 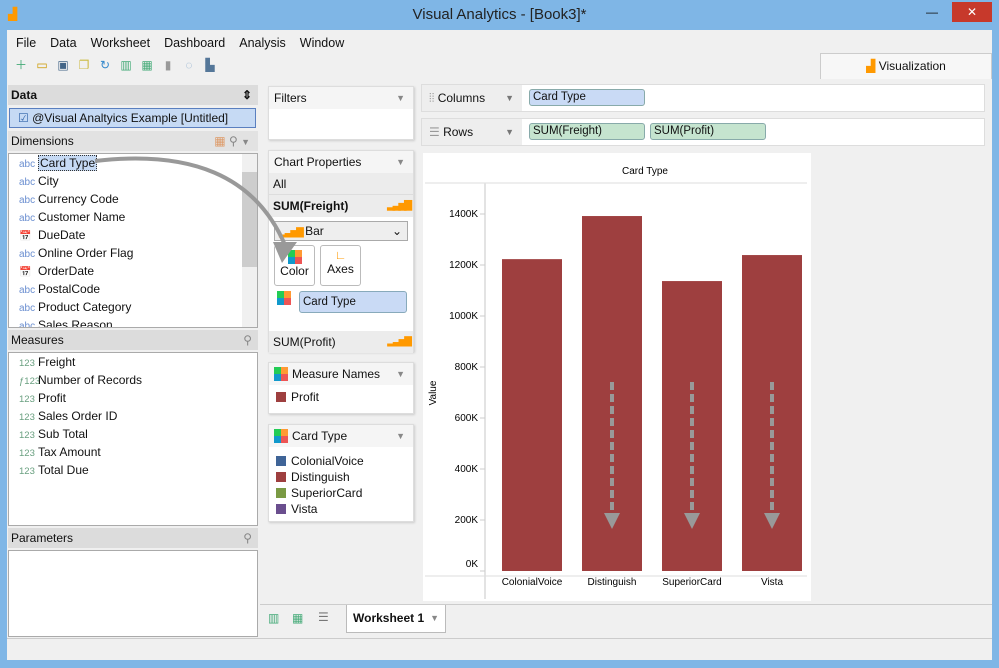 I want to click on measure-item: 123 Sub Total, so click(x=133, y=434).